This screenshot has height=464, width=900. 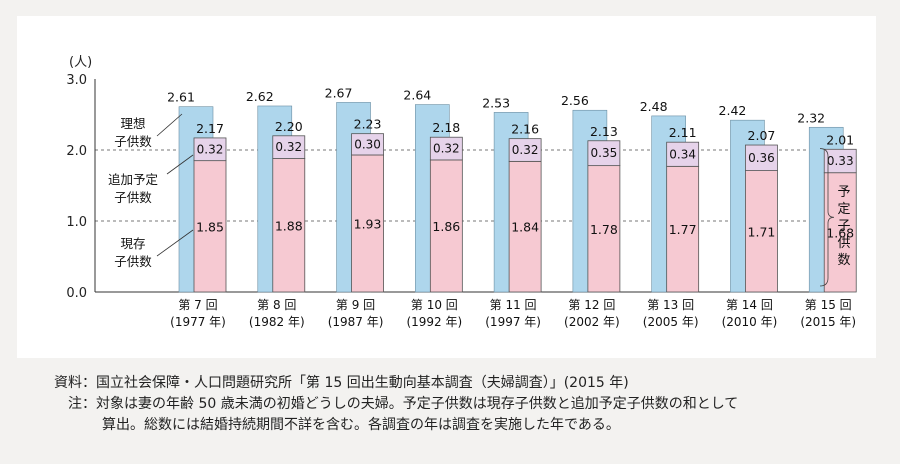 What do you see at coordinates (132, 243) in the screenshot?
I see `series-label: 現存` at bounding box center [132, 243].